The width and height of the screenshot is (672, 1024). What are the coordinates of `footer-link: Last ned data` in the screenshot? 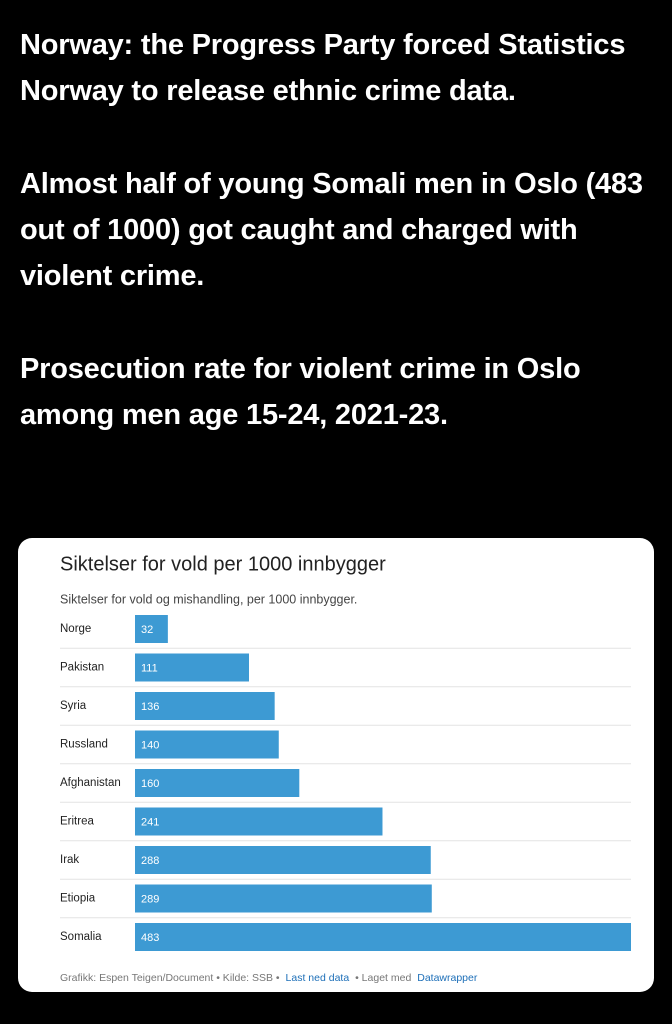 It's located at (318, 978).